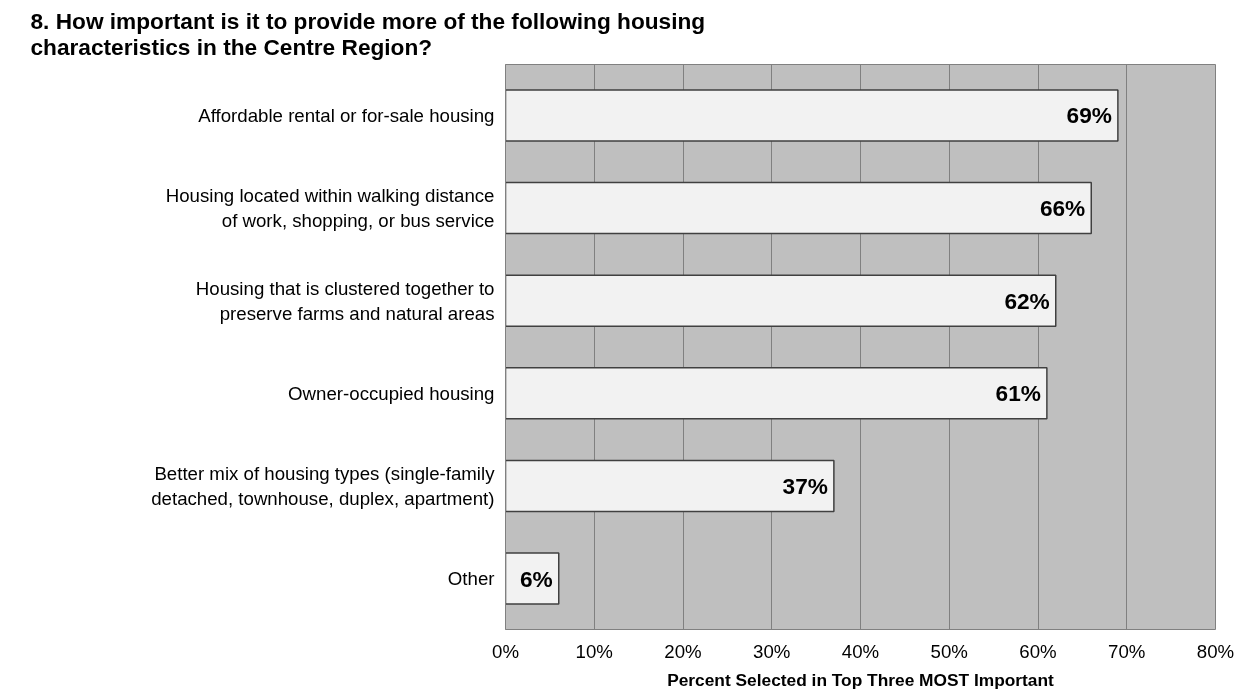 The width and height of the screenshot is (1259, 696). What do you see at coordinates (1038, 651) in the screenshot?
I see `x-tick-label: 60%` at bounding box center [1038, 651].